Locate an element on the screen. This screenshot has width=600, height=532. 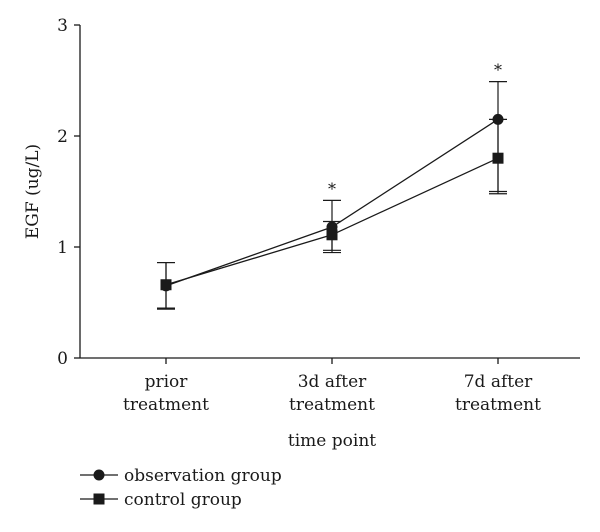
legend: observation group control group is located at coordinates (181, 488).